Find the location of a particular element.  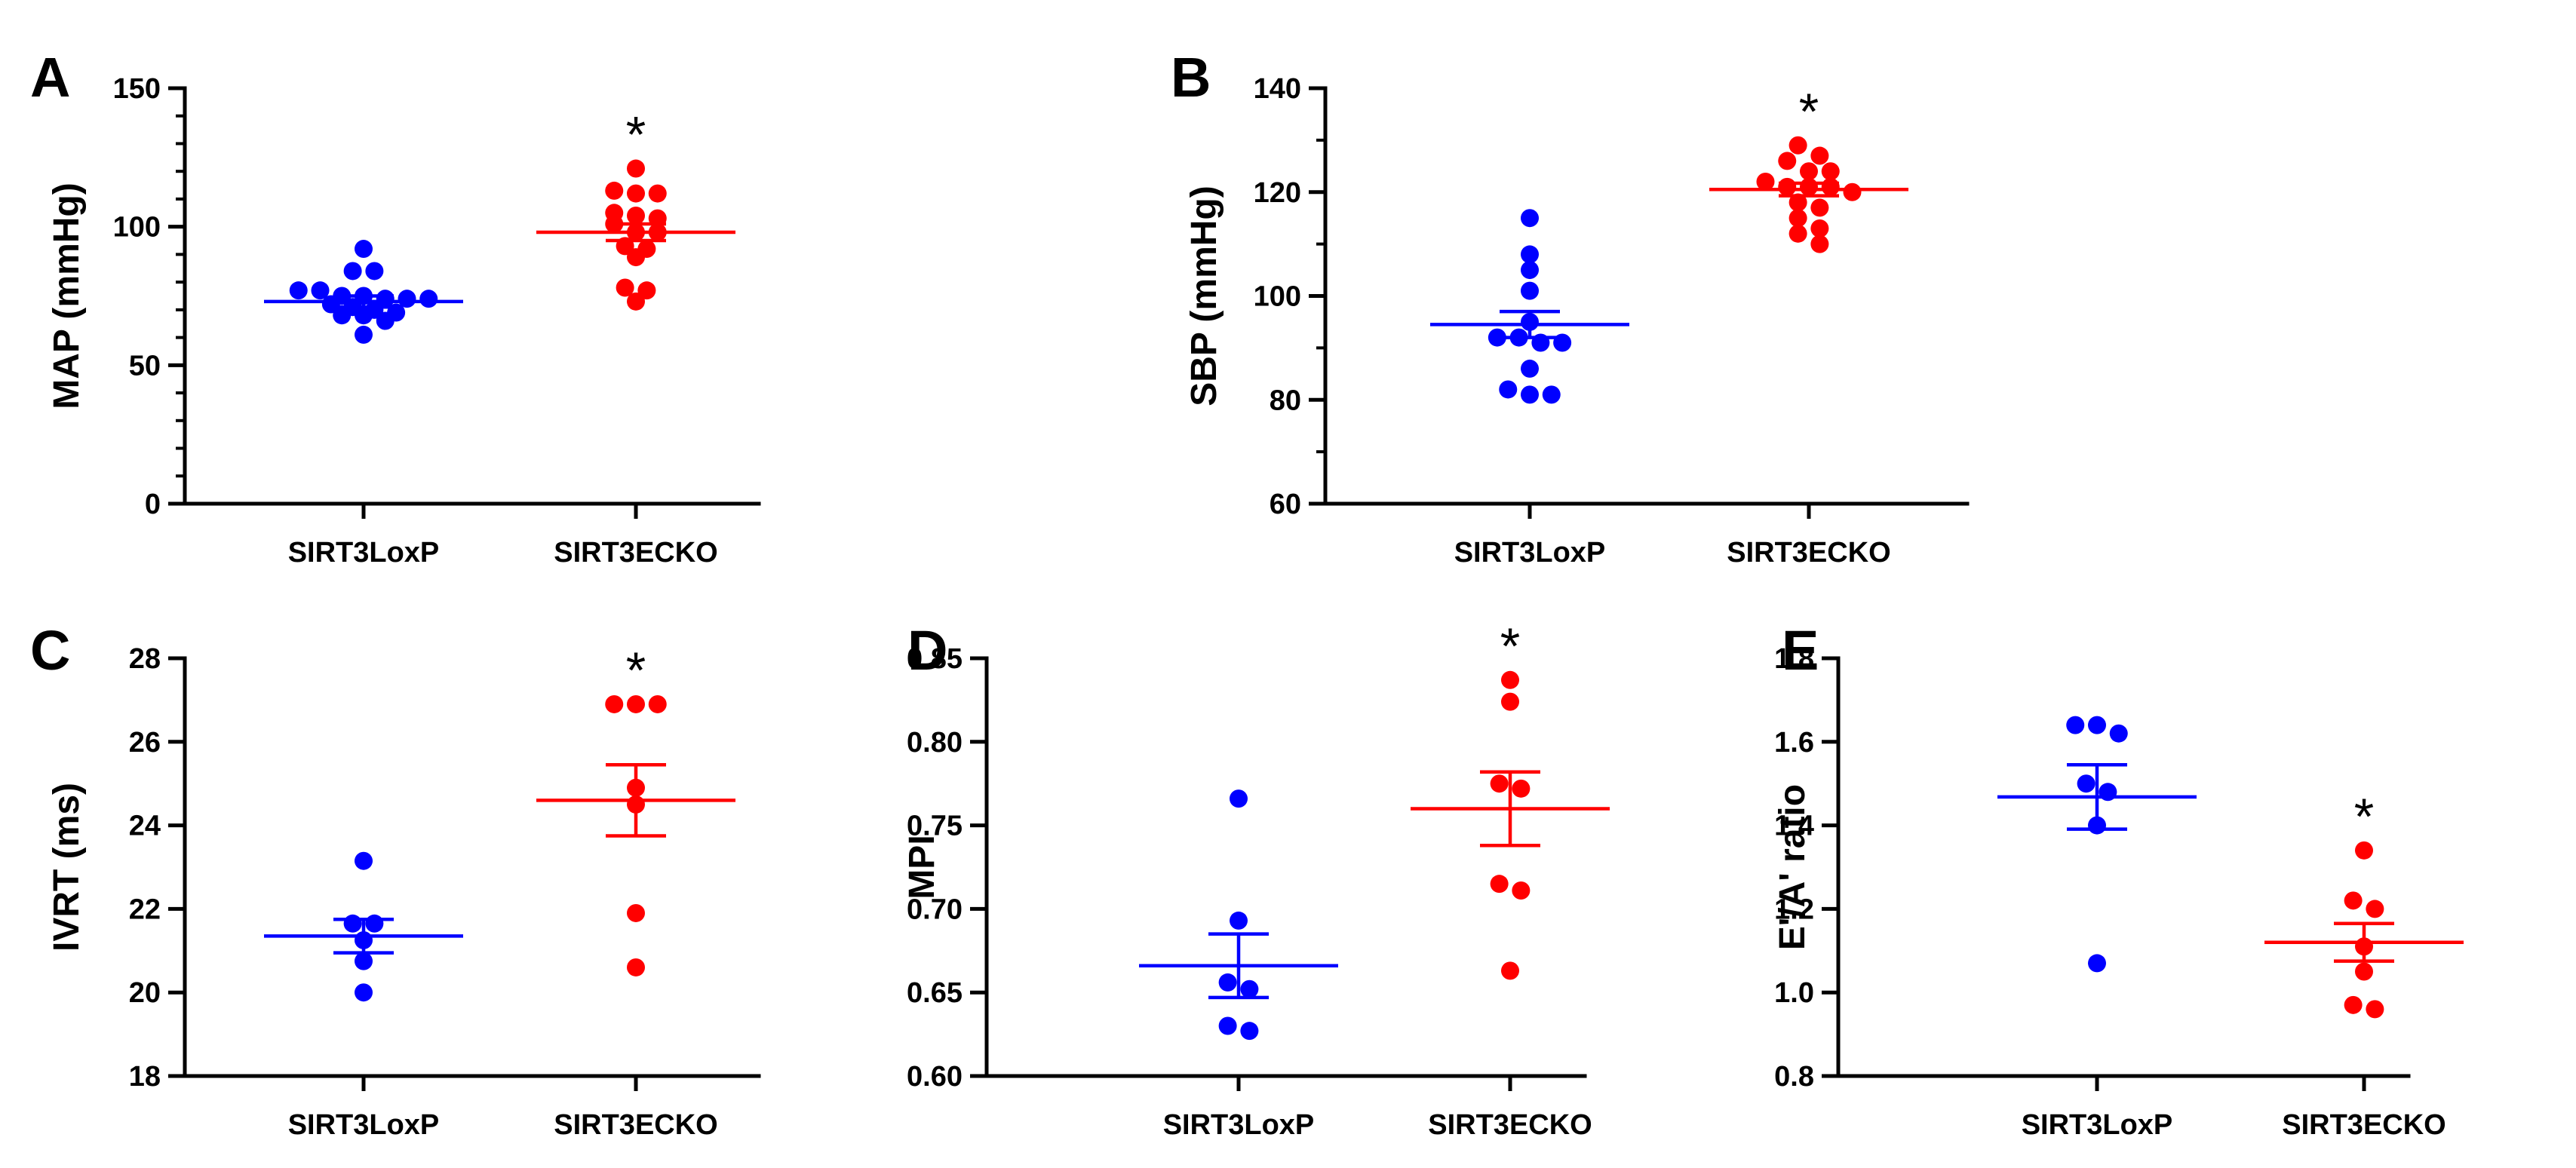

panel-d-letter: D is located at coordinates (927, 650).